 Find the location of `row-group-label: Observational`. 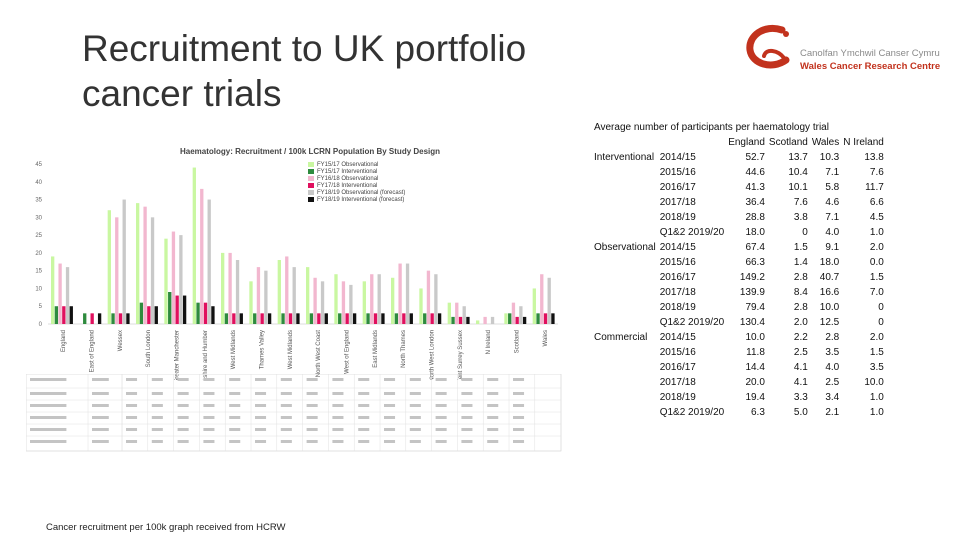

row-group-label: Observational is located at coordinates (625, 247).